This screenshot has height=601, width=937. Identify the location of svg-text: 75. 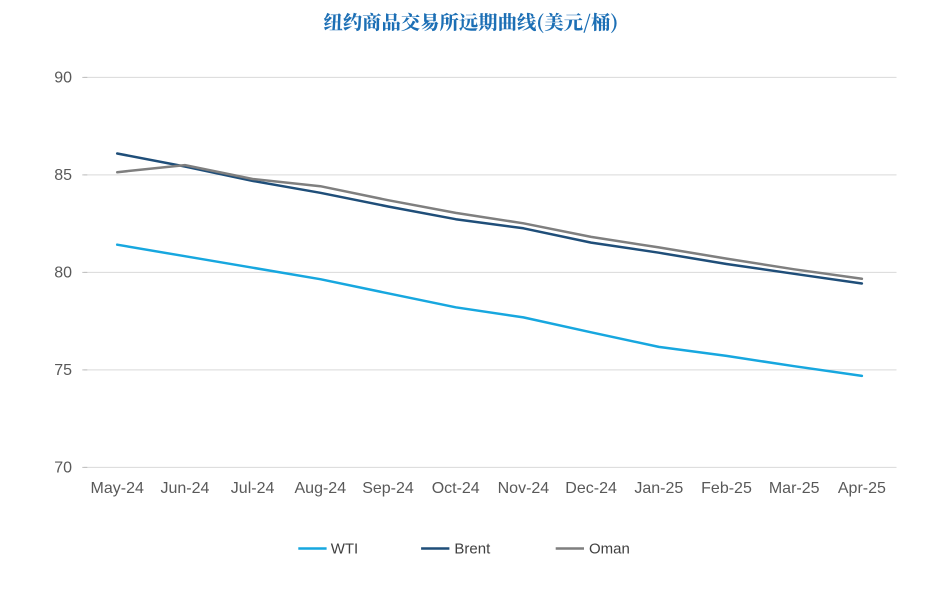
(63, 370).